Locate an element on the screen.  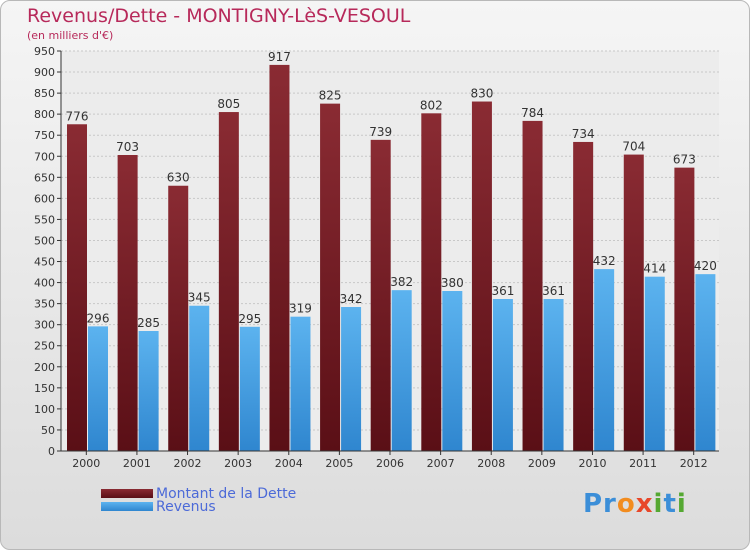
revenue-data-label: 296 is located at coordinates (98, 318).